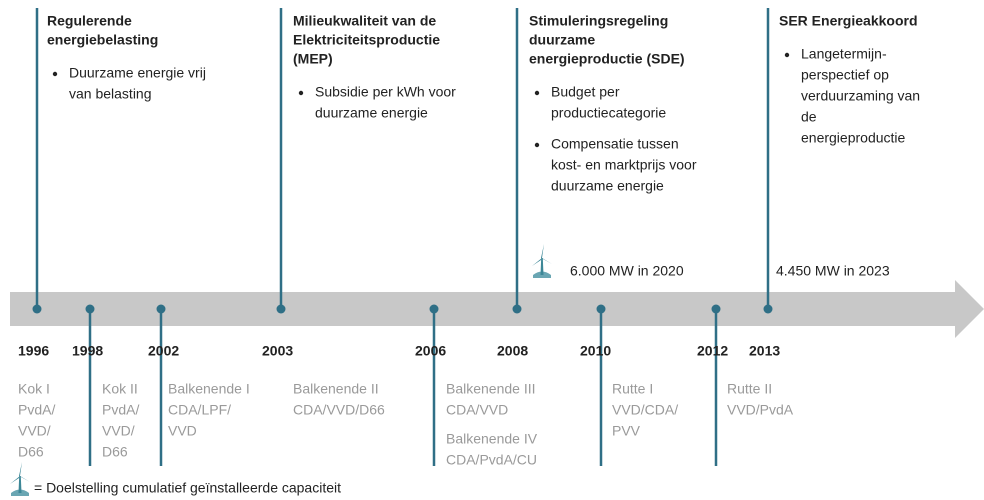 The width and height of the screenshot is (984, 500). What do you see at coordinates (89, 21) in the screenshot?
I see `policy-title: Regulerende` at bounding box center [89, 21].